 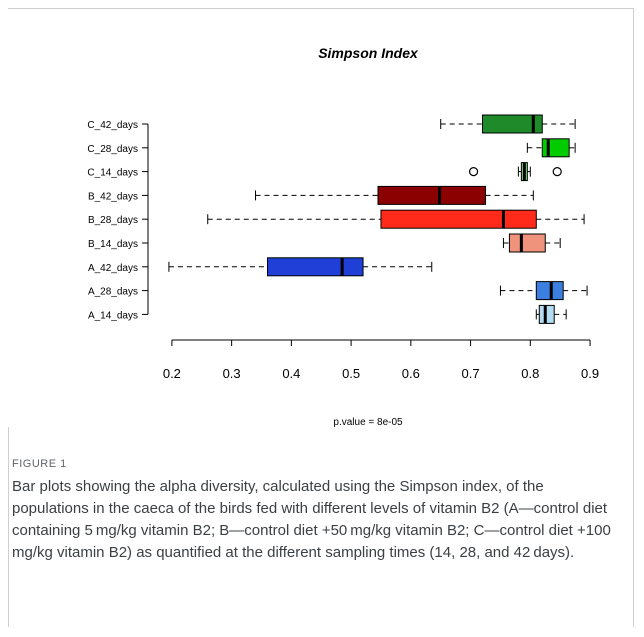 I want to click on y-tick-label-c-28-days: C_28_days, so click(x=112, y=149).